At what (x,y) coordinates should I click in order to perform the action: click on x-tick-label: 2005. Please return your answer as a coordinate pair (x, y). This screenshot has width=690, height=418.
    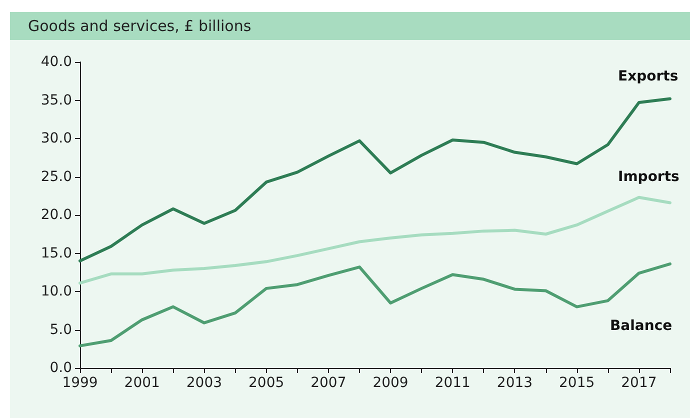
    Looking at the image, I should click on (266, 383).